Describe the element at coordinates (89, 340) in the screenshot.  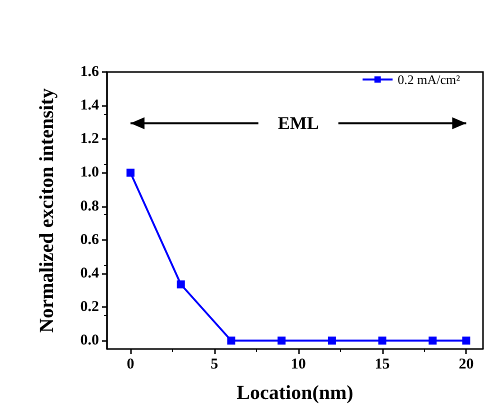
I see `y-tick-label: 0.0` at that location.